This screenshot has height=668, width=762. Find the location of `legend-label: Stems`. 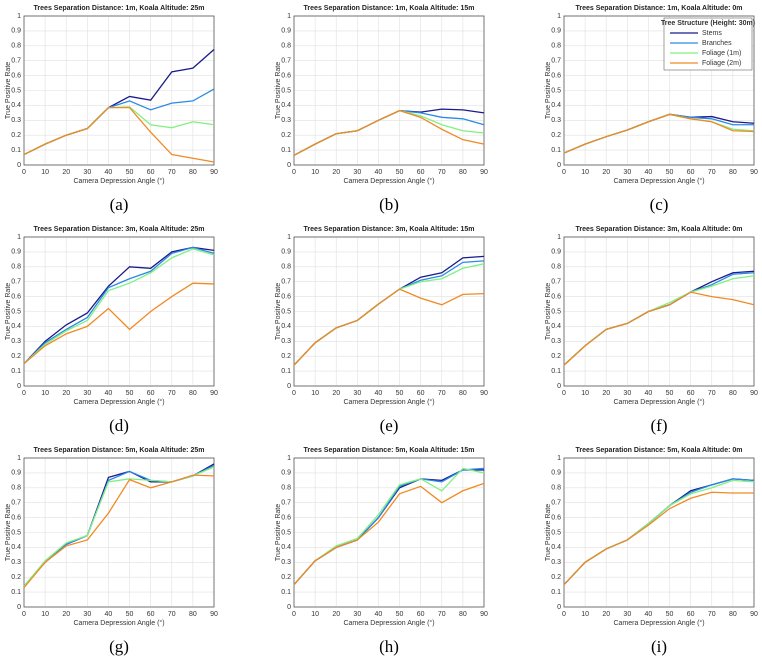

legend-label: Stems is located at coordinates (712, 33).